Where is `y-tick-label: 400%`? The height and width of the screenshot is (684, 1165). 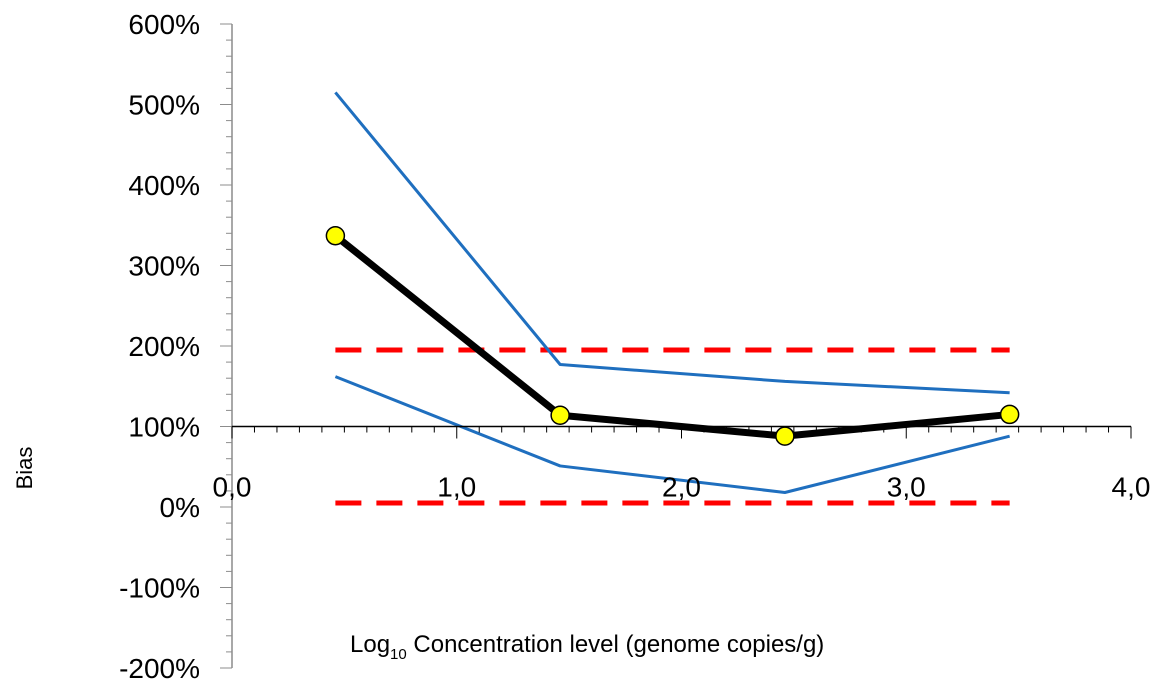
y-tick-label: 400% is located at coordinates (164, 185).